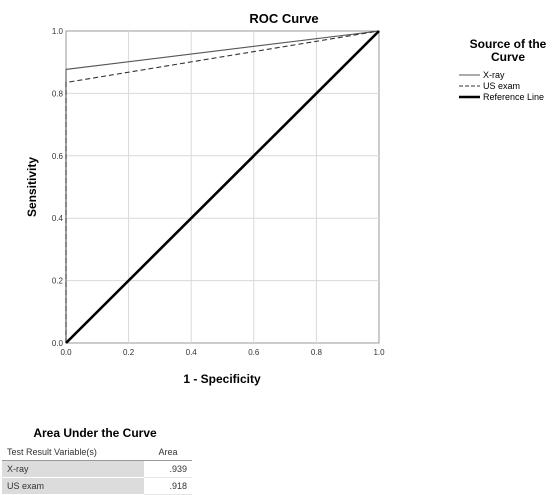 This screenshot has height=495, width=557. Describe the element at coordinates (494, 75) in the screenshot. I see `legend-label: X-ray` at that location.